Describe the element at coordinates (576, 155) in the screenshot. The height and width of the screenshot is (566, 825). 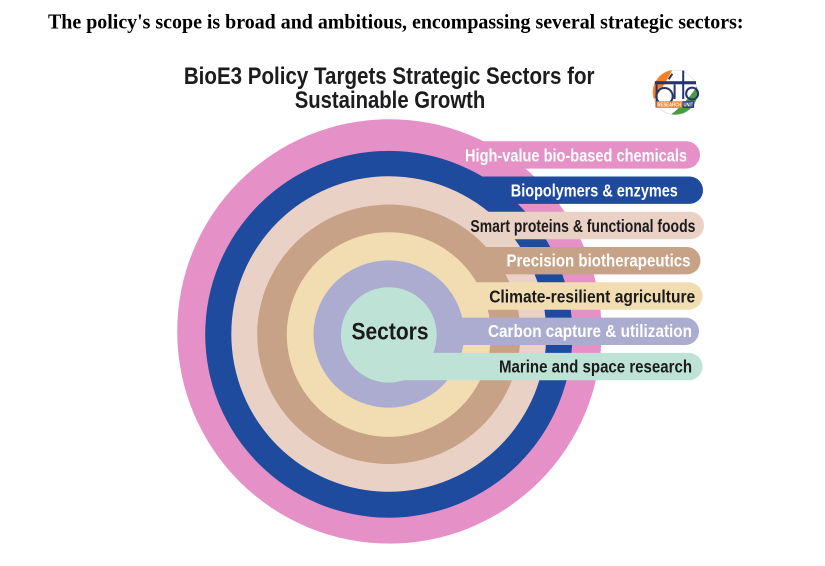
I see `svg-text: High-value bio-based chemicals` at that location.